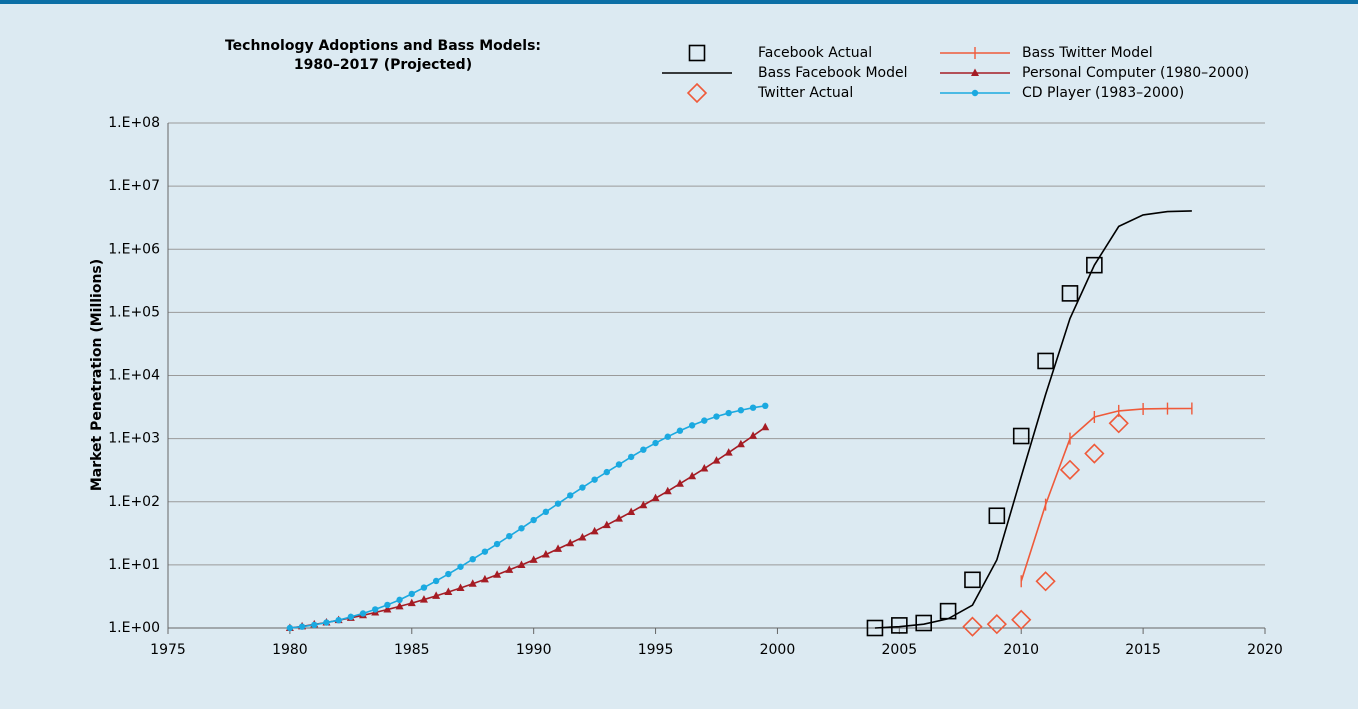 This screenshot has height=709, width=1358. What do you see at coordinates (1265, 650) in the screenshot?
I see `x-tick-label: 2020` at bounding box center [1265, 650].